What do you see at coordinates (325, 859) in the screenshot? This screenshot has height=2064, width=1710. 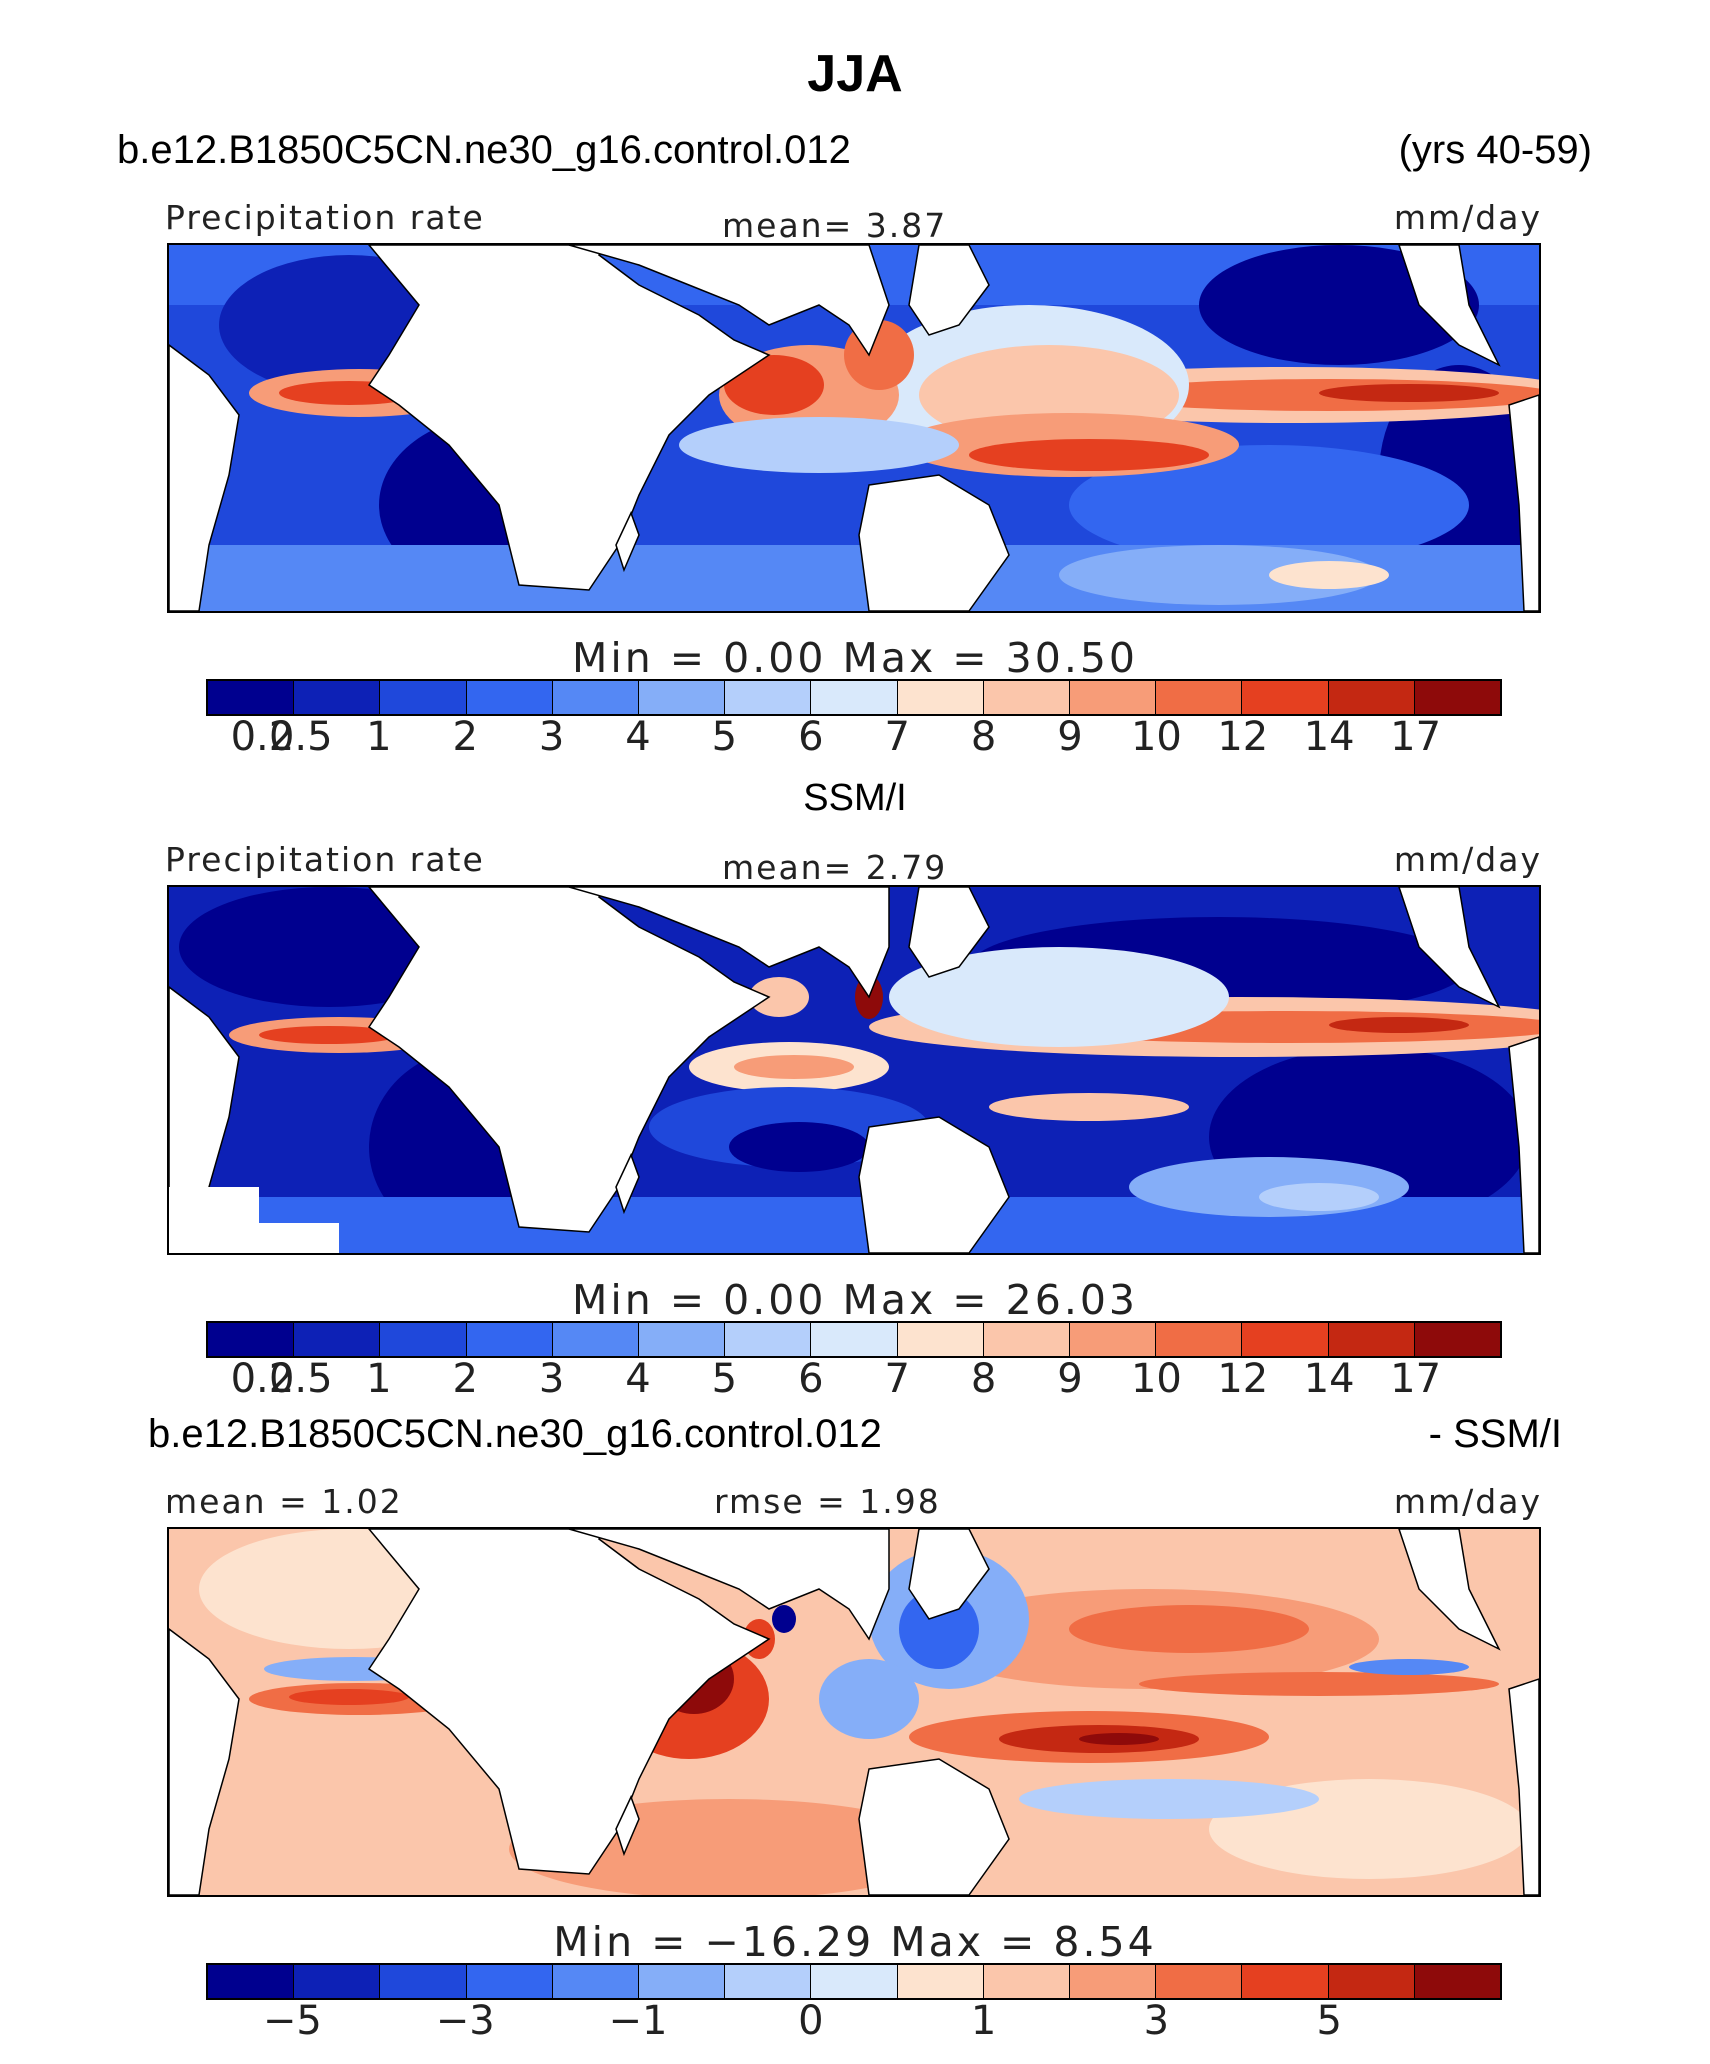 I see `panel2-variable: Precipitation rate` at bounding box center [325, 859].